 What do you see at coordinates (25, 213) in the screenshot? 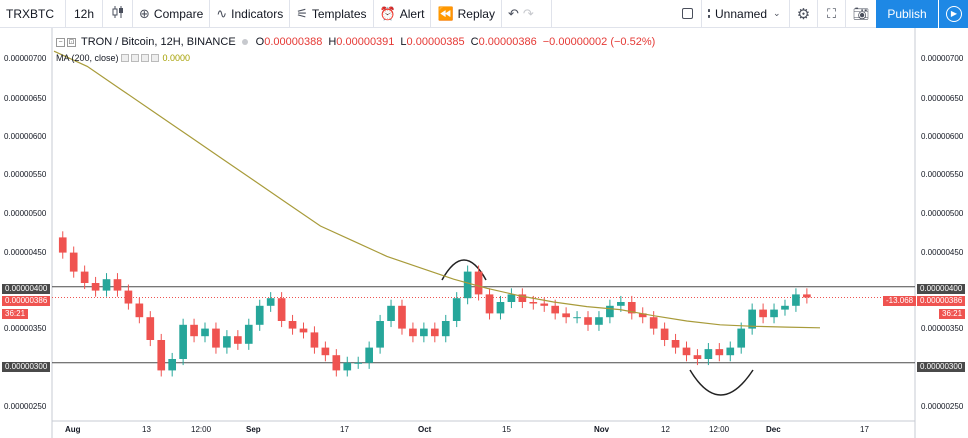
I see `left-axis-label: 0.00000500` at bounding box center [25, 213].